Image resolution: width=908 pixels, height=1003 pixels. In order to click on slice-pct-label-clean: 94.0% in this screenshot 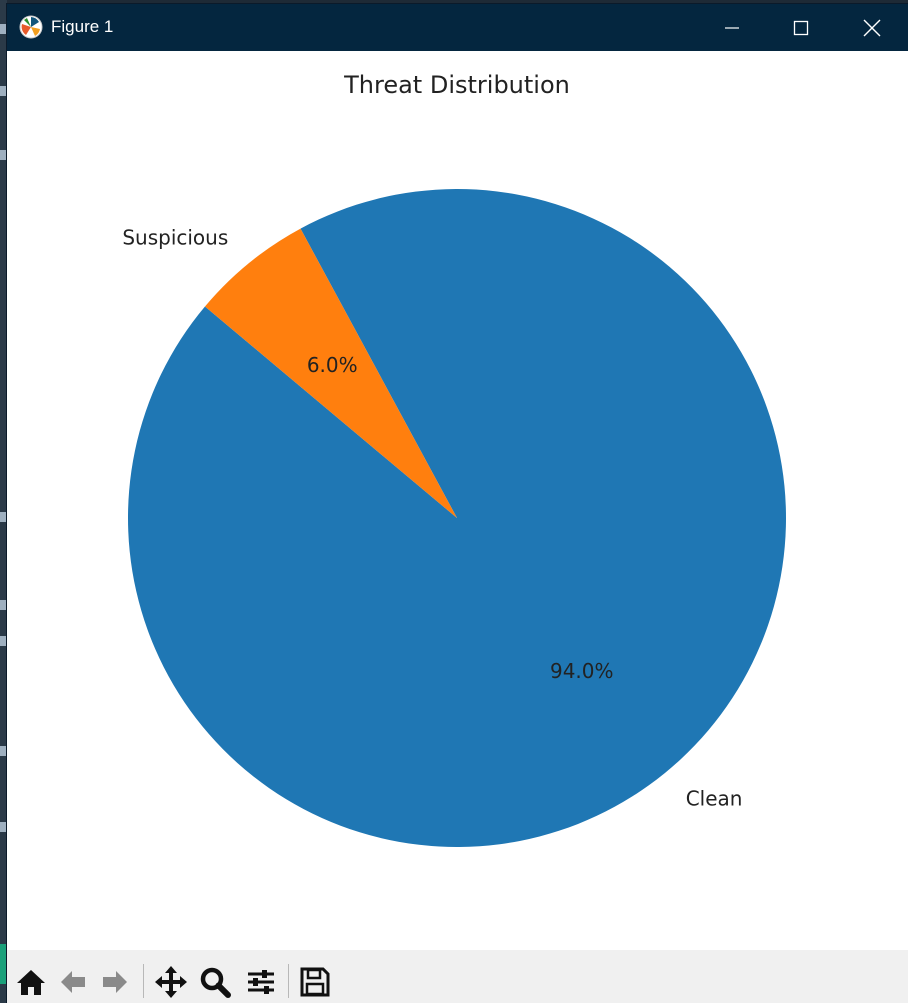, I will do `click(582, 671)`.